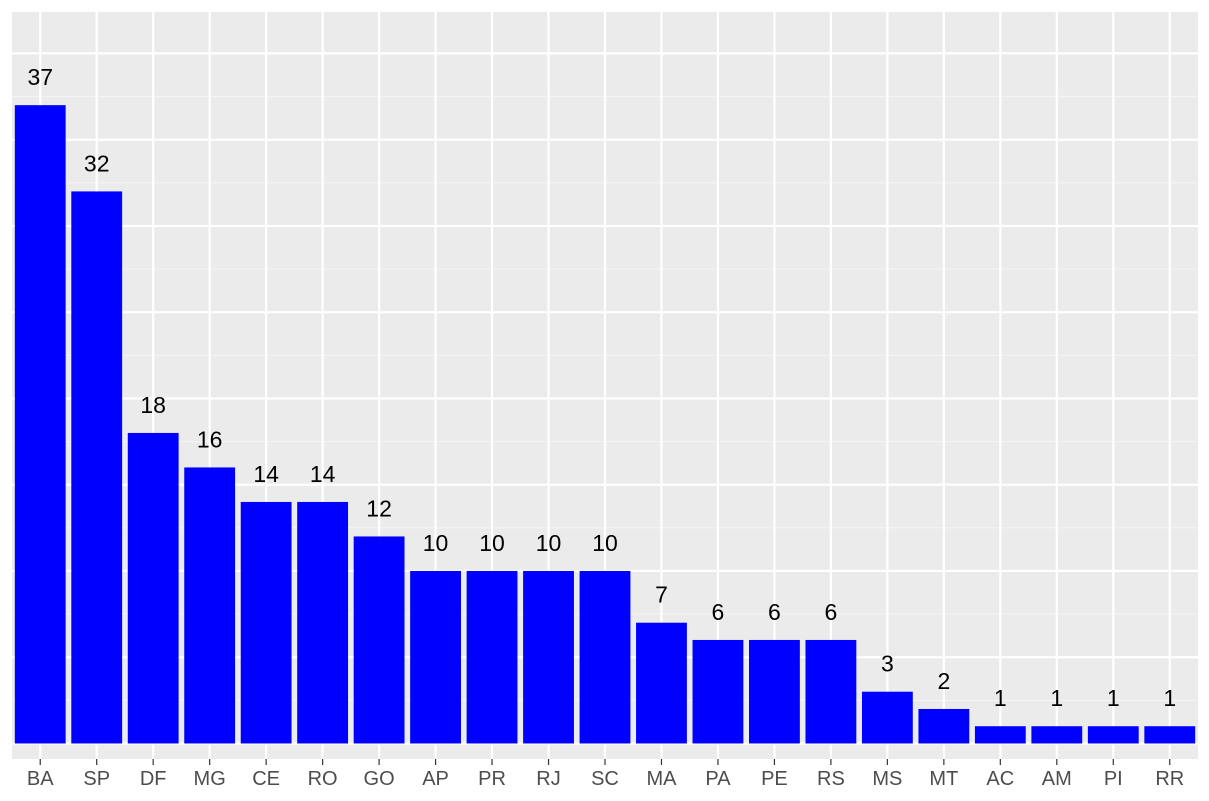 The width and height of the screenshot is (1209, 801). Describe the element at coordinates (97, 163) in the screenshot. I see `data-label-sp: 32` at that location.